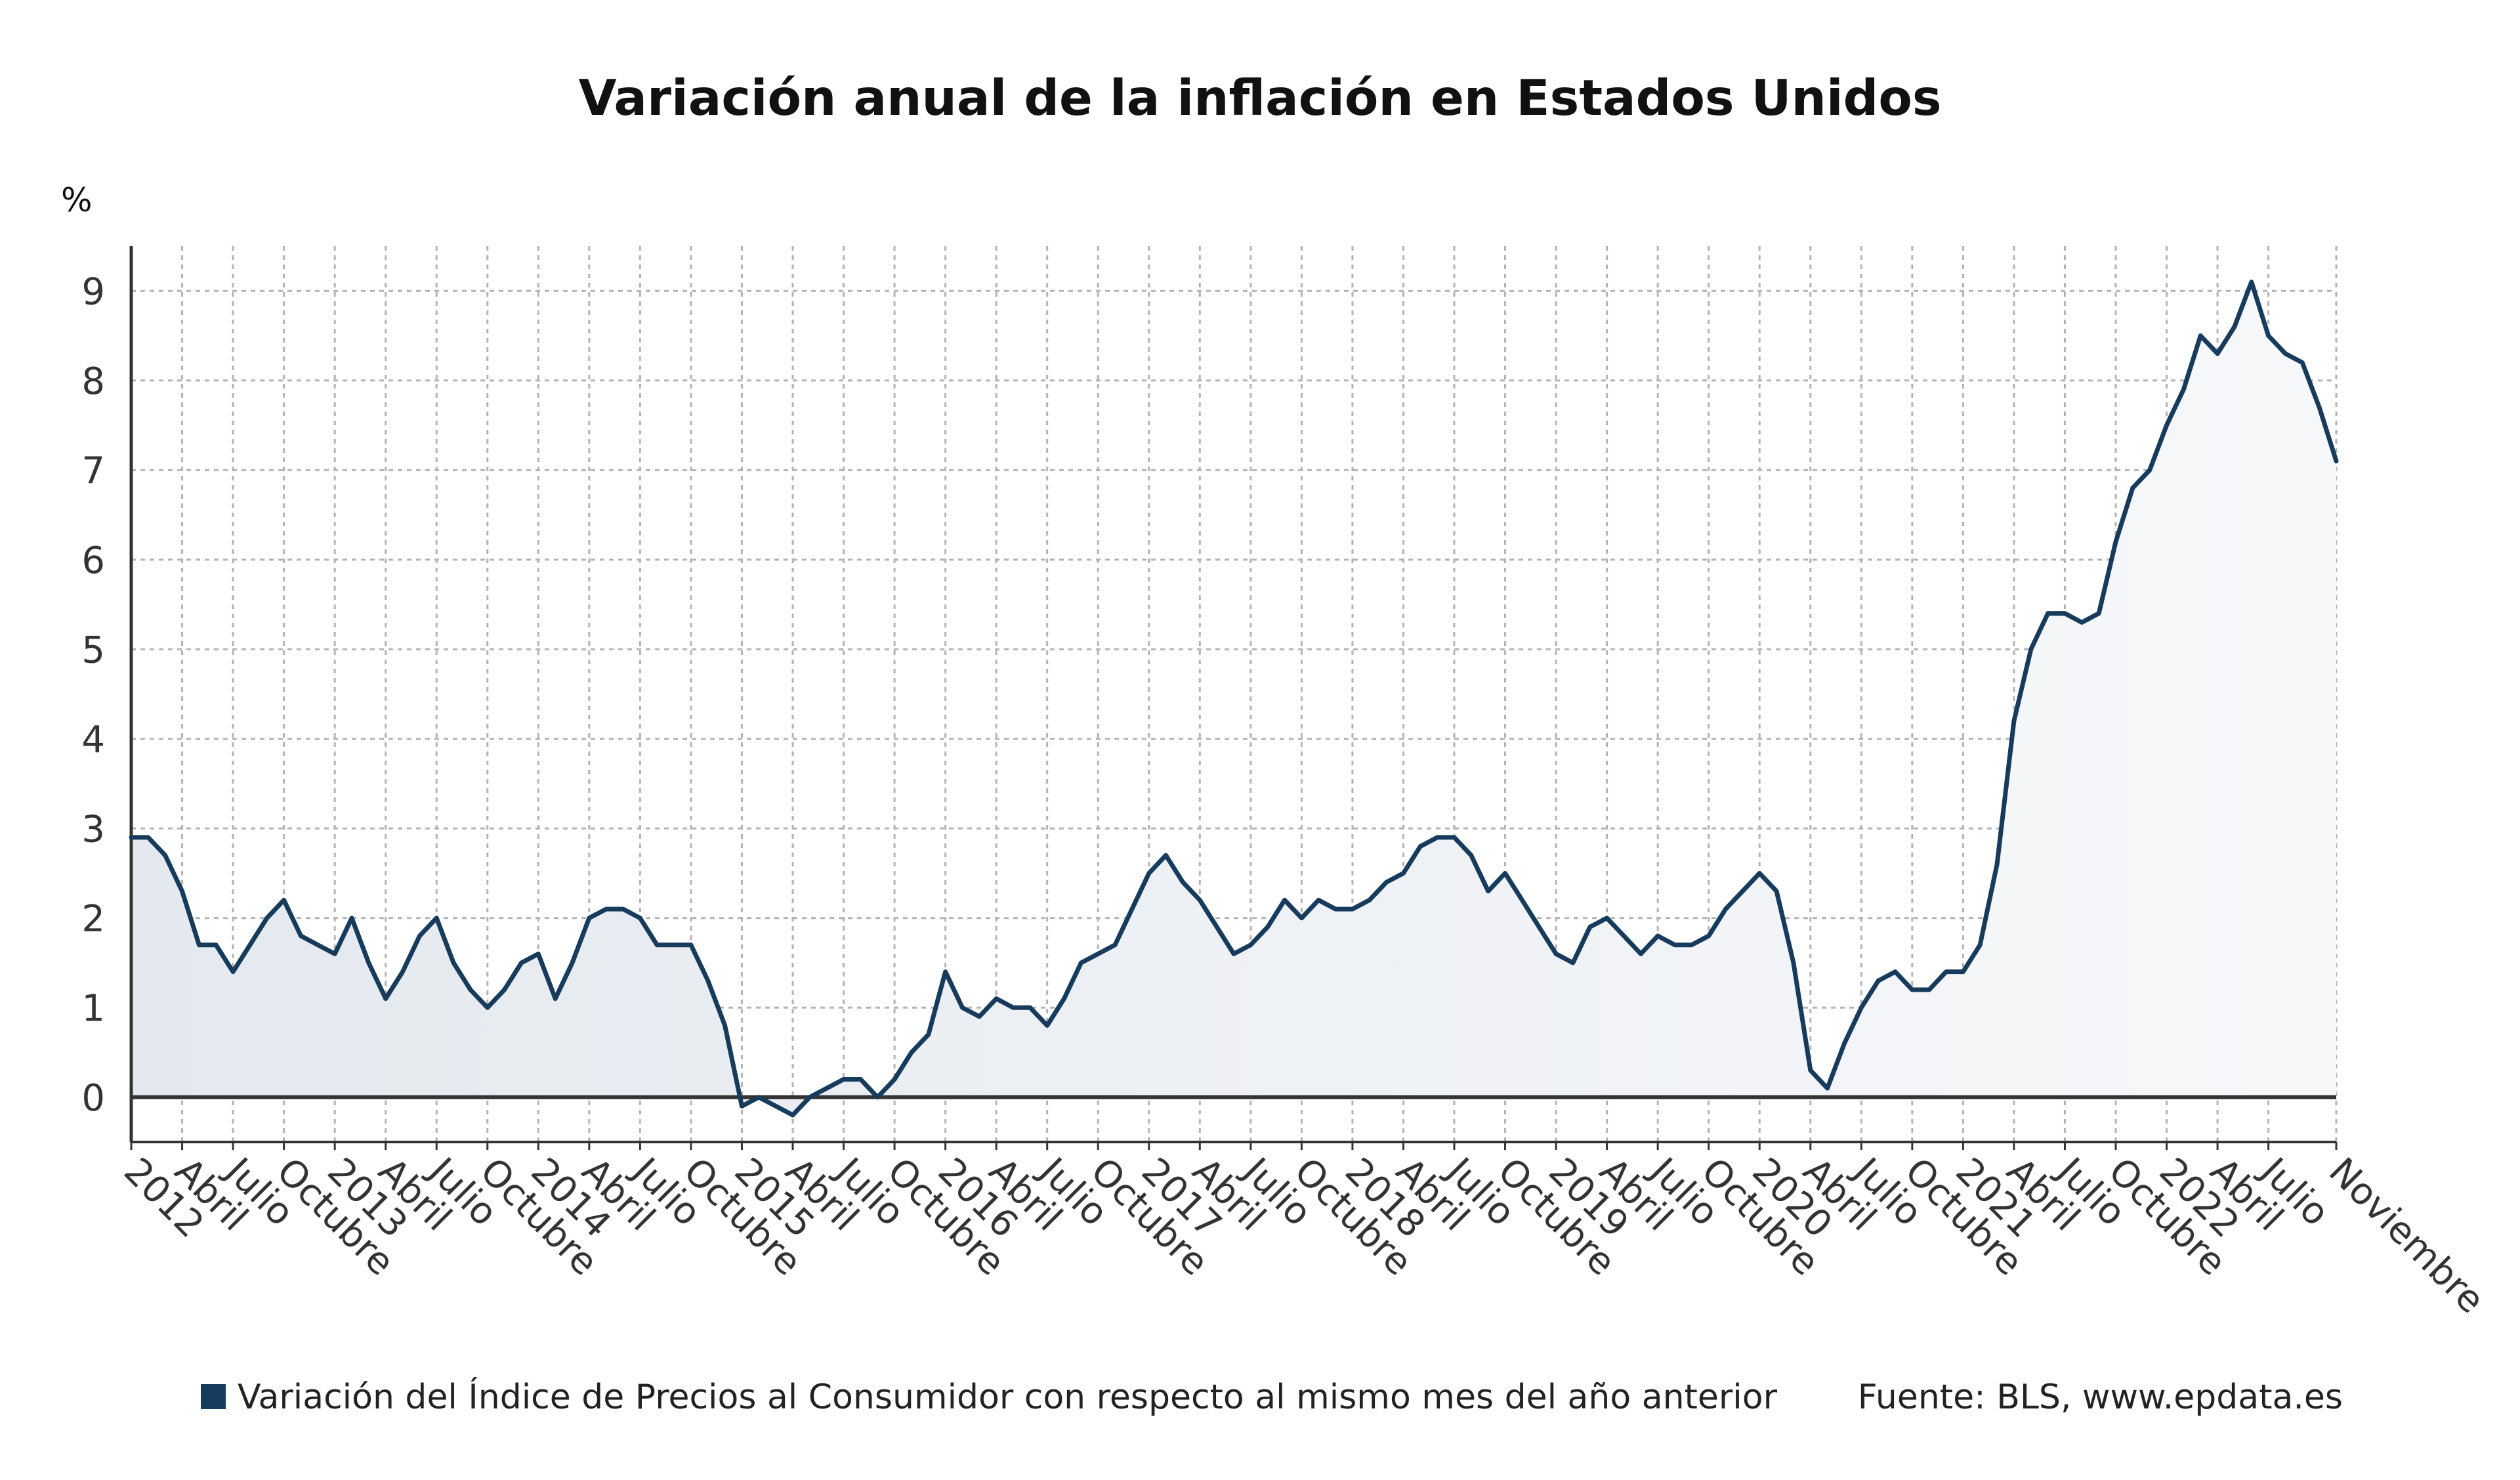 The width and height of the screenshot is (2520, 1480). I want to click on y-tick-label: 1, so click(93, 1009).